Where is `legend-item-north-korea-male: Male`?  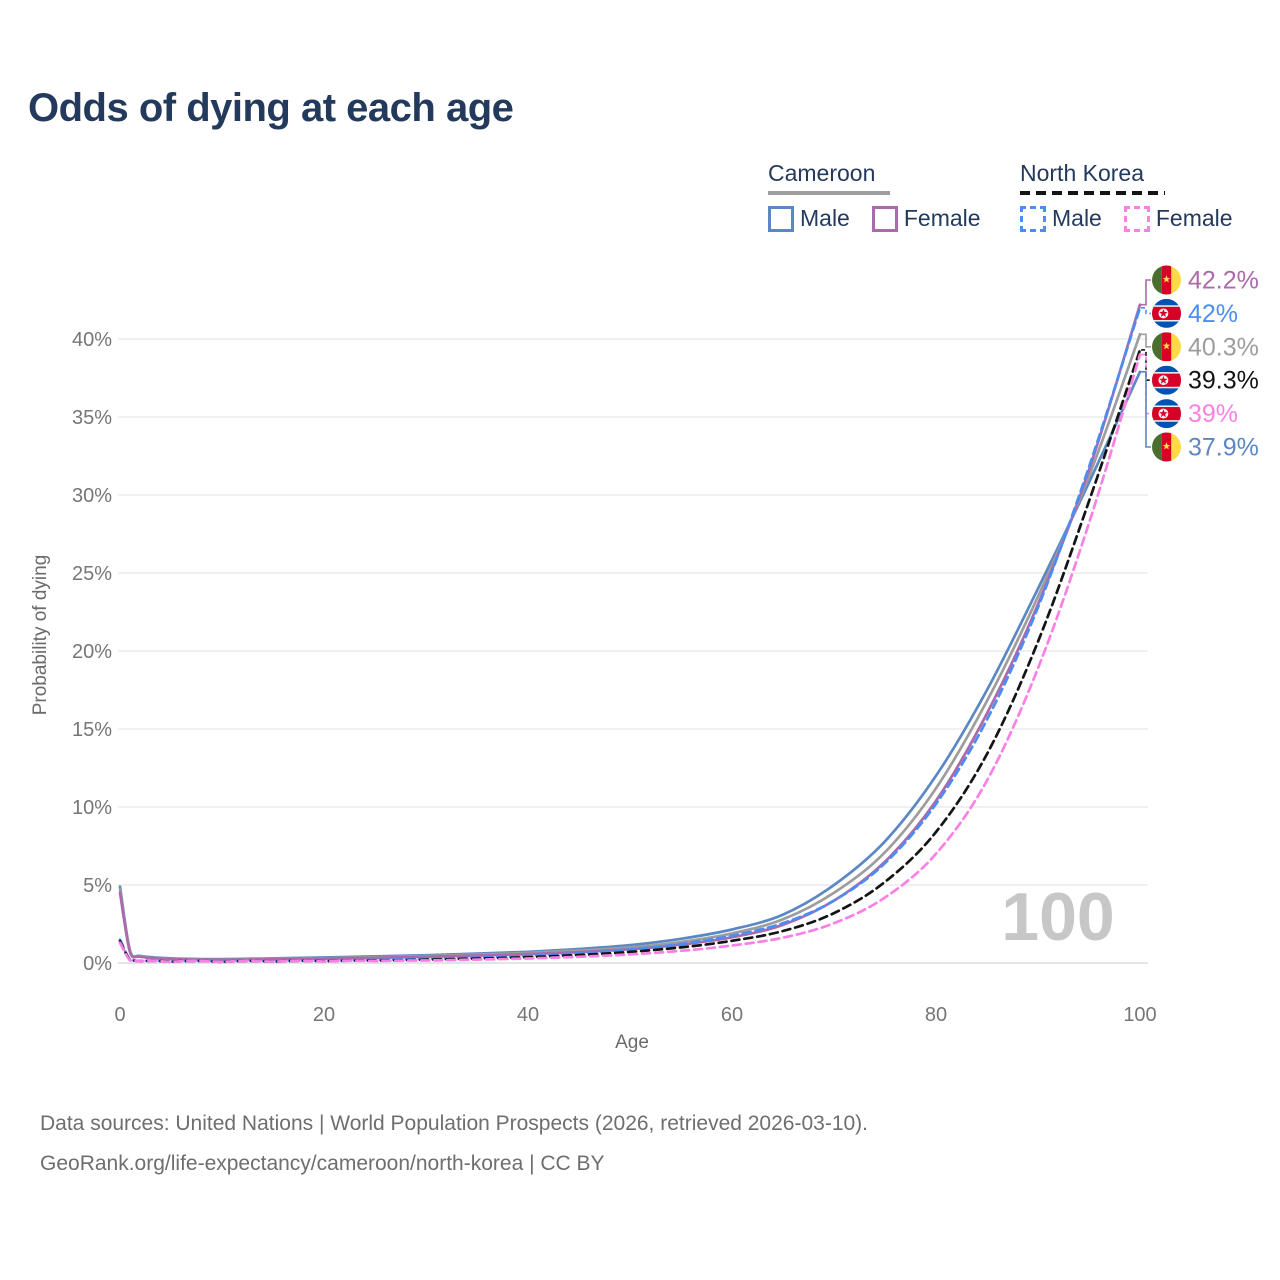
legend-item-north-korea-male: Male is located at coordinates (1061, 218).